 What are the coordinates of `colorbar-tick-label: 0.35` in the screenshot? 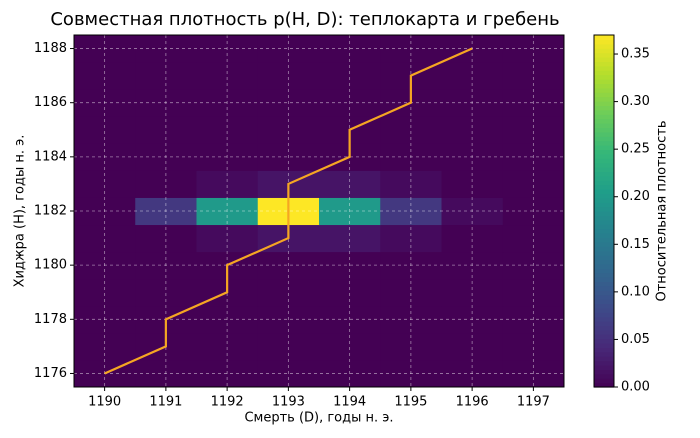 It's located at (635, 54).